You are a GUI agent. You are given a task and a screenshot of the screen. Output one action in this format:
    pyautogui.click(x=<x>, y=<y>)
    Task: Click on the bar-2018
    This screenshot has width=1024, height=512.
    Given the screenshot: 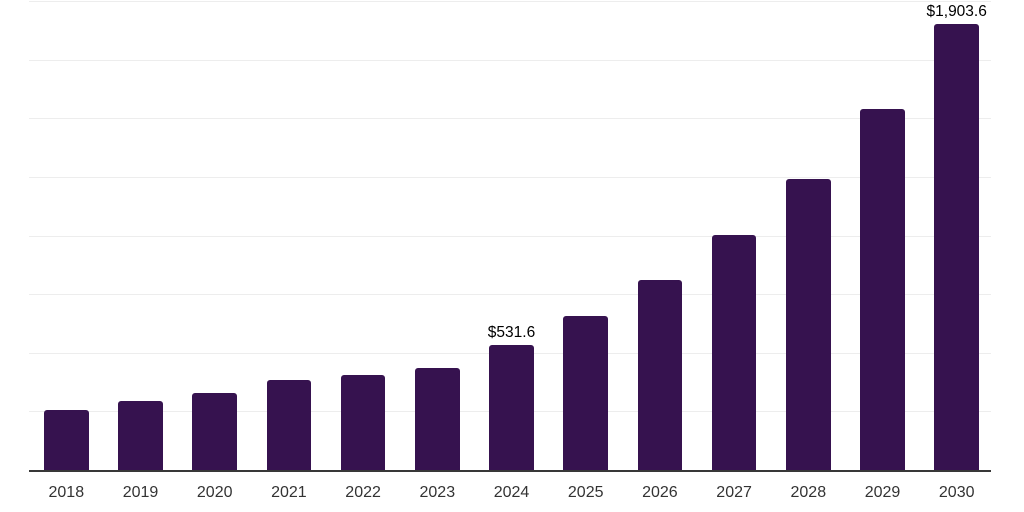 What is the action you would take?
    pyautogui.click(x=66, y=439)
    